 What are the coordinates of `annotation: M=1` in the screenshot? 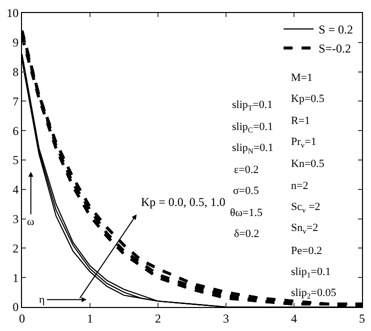 It's located at (301, 78).